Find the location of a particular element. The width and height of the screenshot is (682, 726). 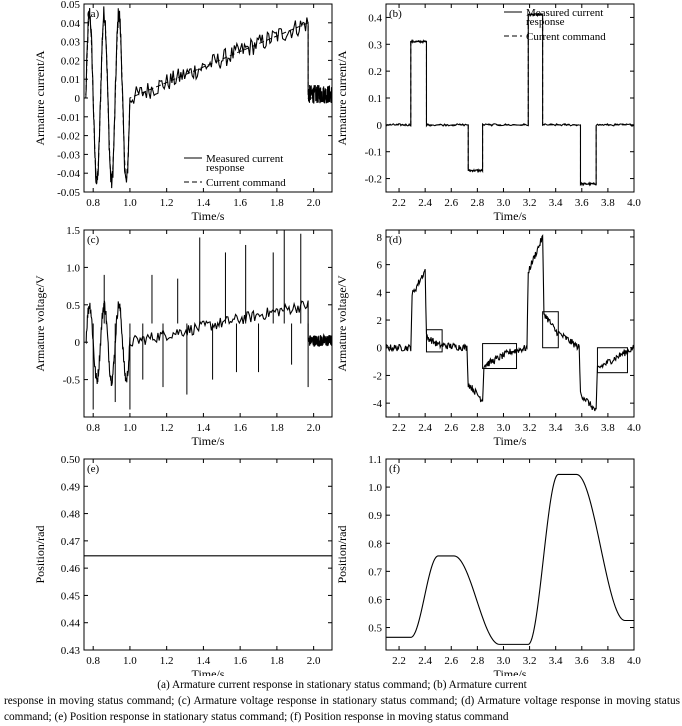

y-tick-label: -0.01 is located at coordinates (68, 118).